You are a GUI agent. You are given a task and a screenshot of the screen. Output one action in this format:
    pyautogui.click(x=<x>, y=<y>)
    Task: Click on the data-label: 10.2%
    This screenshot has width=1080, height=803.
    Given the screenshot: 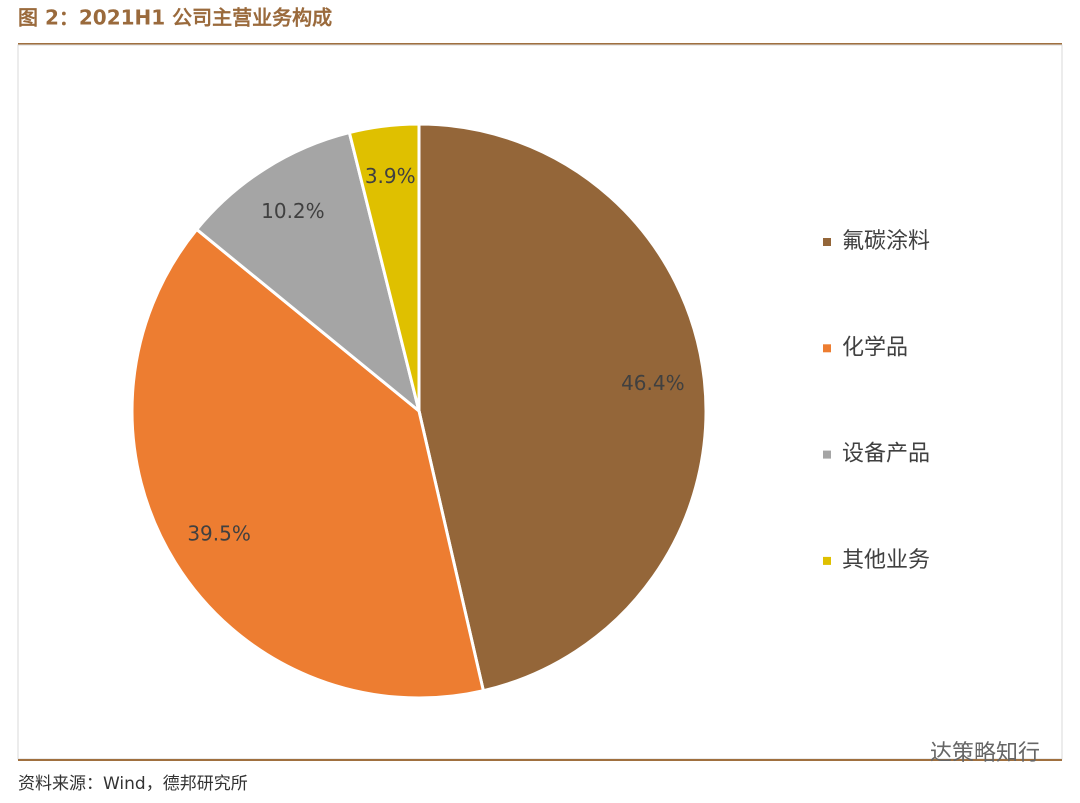 What is the action you would take?
    pyautogui.click(x=293, y=211)
    